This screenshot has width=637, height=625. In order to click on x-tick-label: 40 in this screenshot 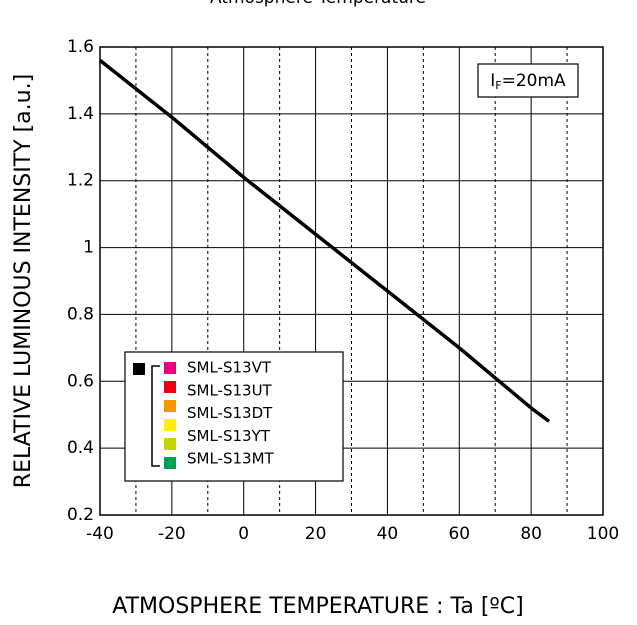, I will do `click(388, 534)`.